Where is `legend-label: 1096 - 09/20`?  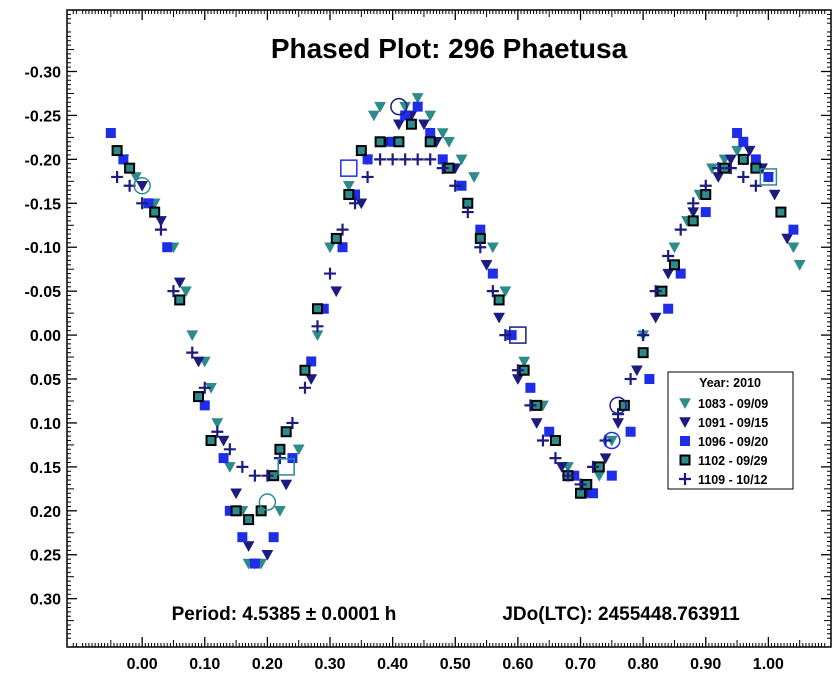 legend-label: 1096 - 09/20 is located at coordinates (733, 442).